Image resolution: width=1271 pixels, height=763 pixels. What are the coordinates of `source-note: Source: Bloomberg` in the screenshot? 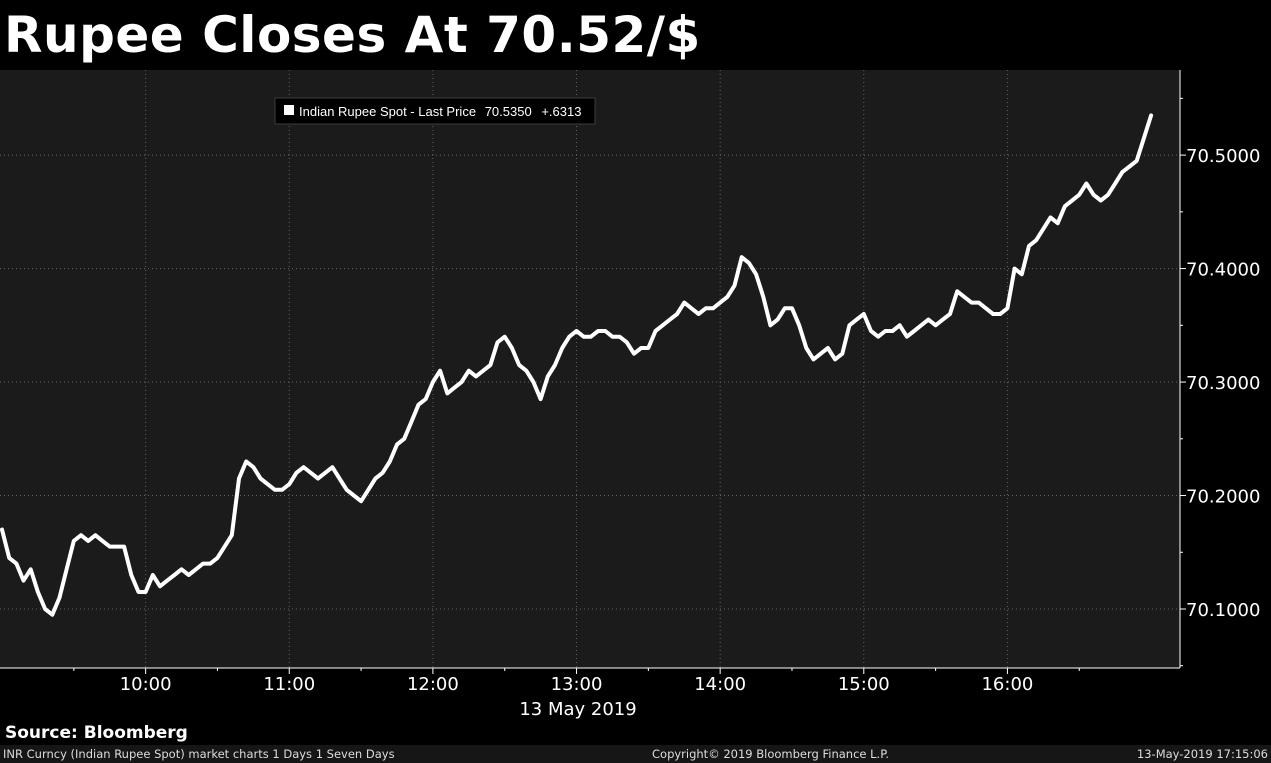 It's located at (96, 733).